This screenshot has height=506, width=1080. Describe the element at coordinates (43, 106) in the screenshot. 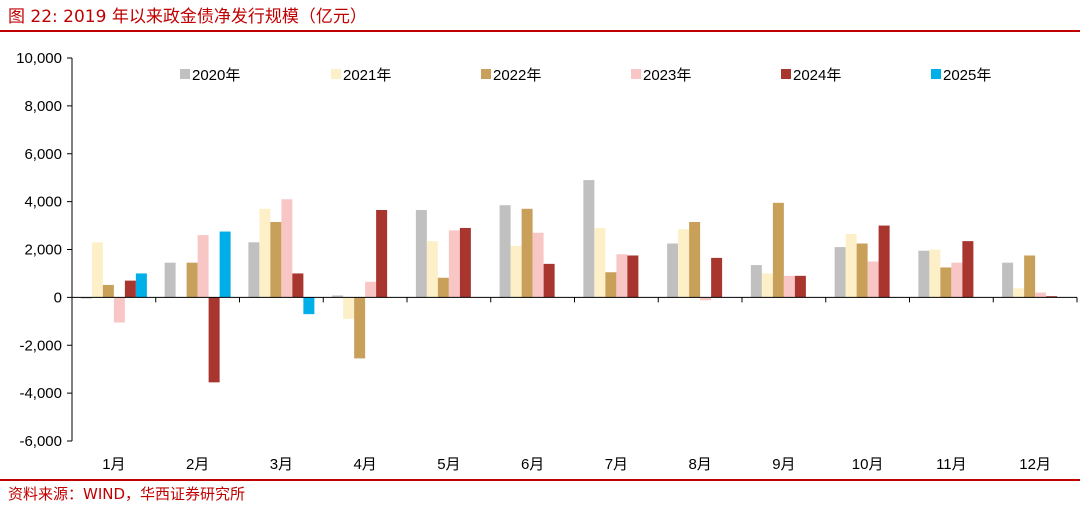

I see `y-tick-label: 8,000` at that location.